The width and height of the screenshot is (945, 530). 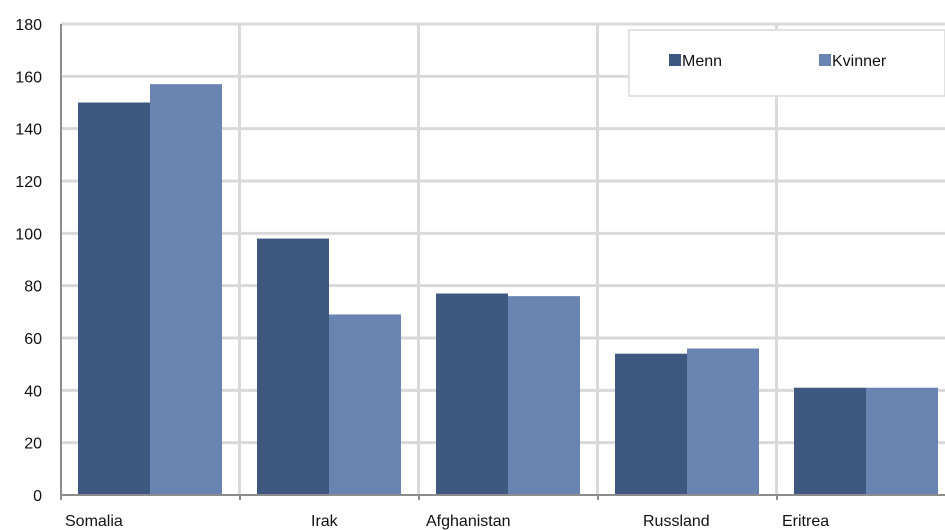 I want to click on bar-kvinner-russland, so click(x=723, y=421).